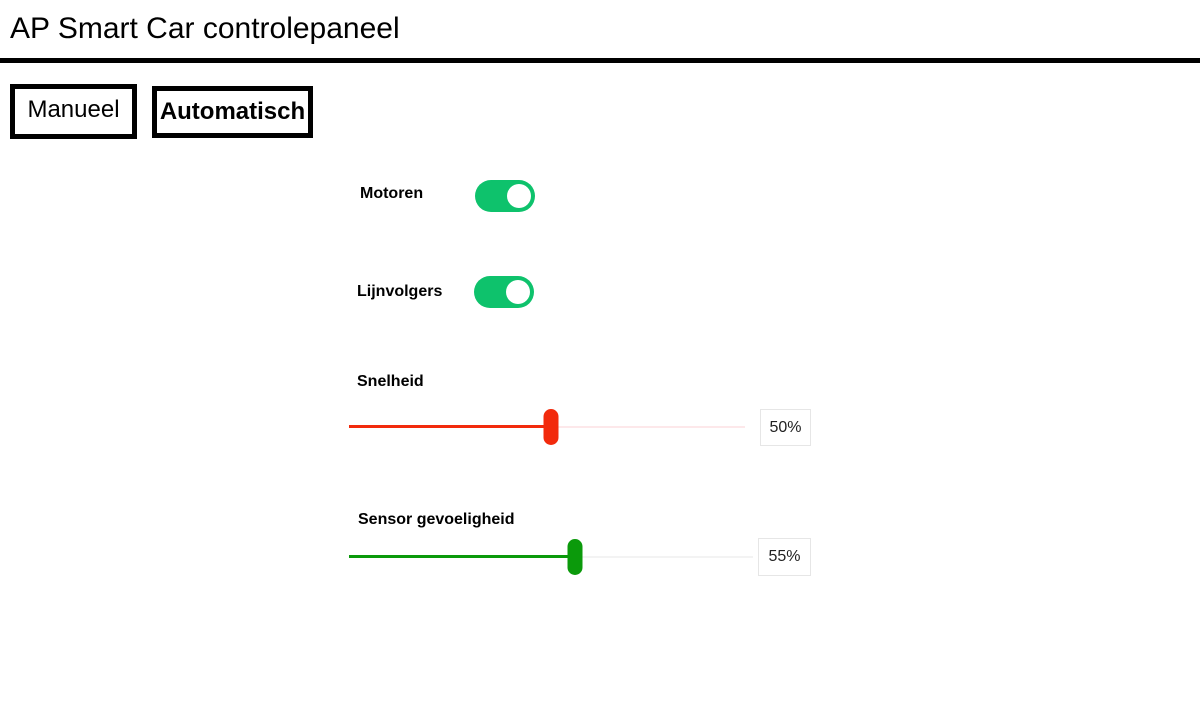 The image size is (1200, 720). What do you see at coordinates (504, 292) in the screenshot?
I see `line-followers-toggle` at bounding box center [504, 292].